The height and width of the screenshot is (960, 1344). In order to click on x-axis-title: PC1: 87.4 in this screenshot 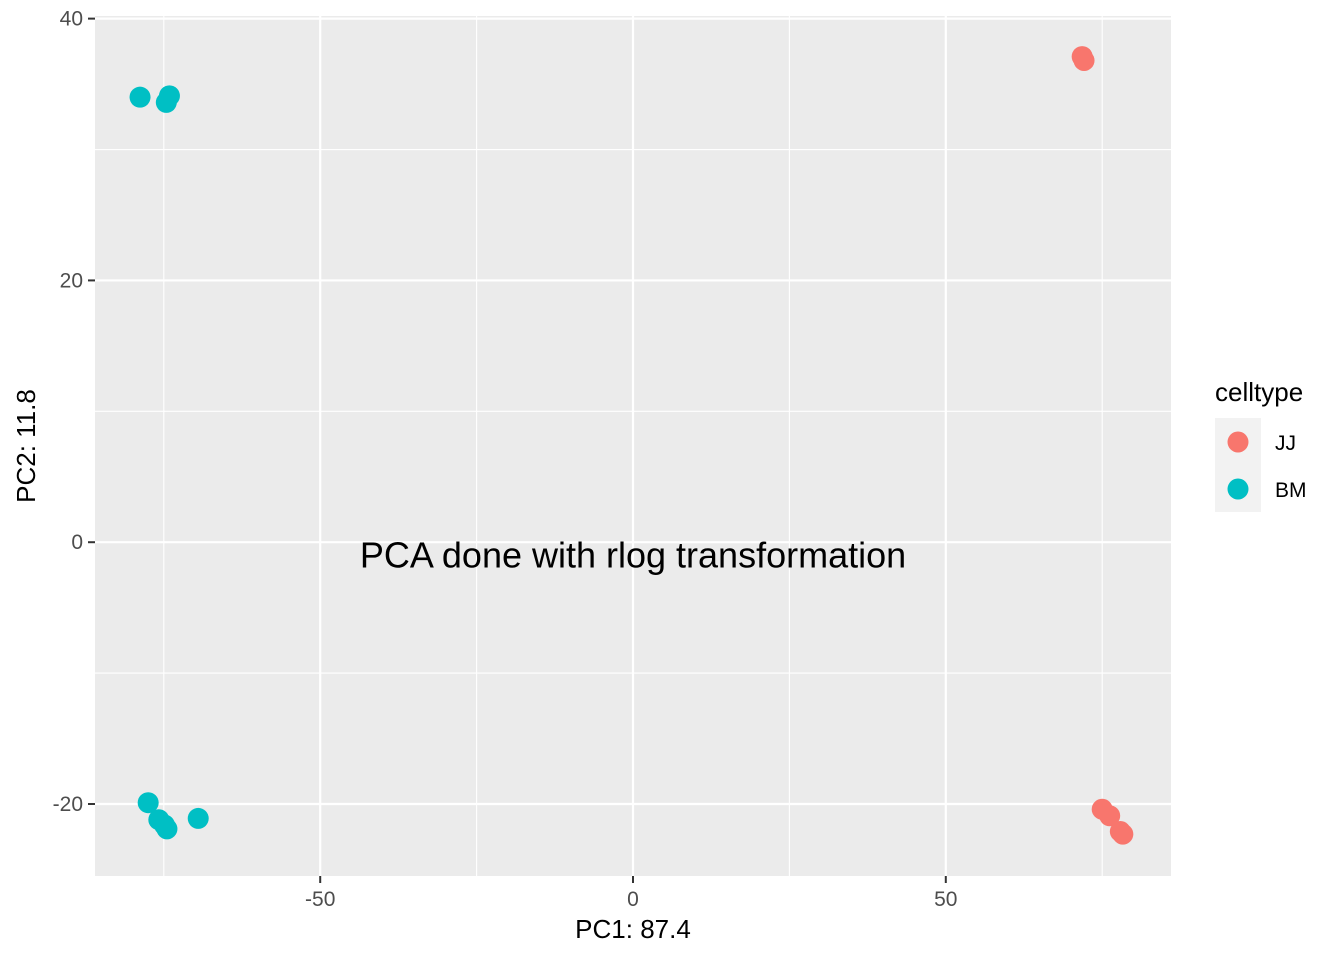, I will do `click(633, 929)`.